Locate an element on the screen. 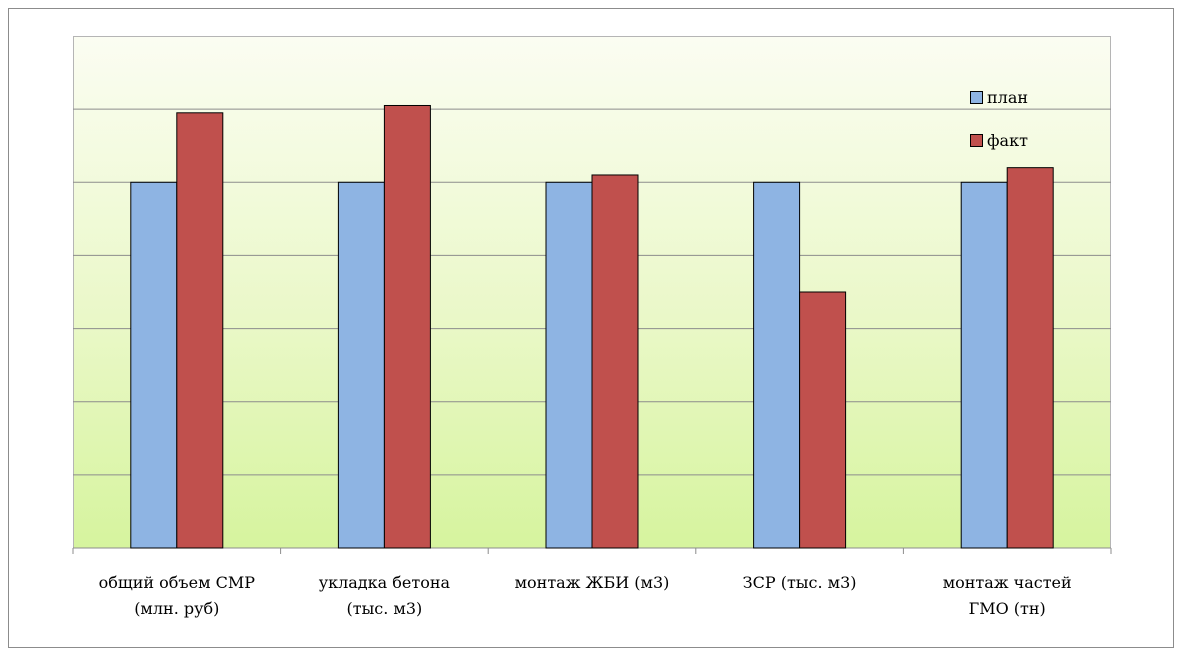 This screenshot has height=648, width=1183. legend-label-plan: план is located at coordinates (1008, 97).